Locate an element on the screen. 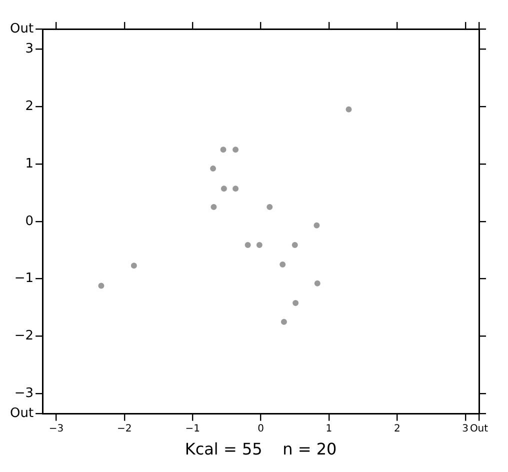 The height and width of the screenshot is (472, 508). x-tick-label: −1 is located at coordinates (192, 428).